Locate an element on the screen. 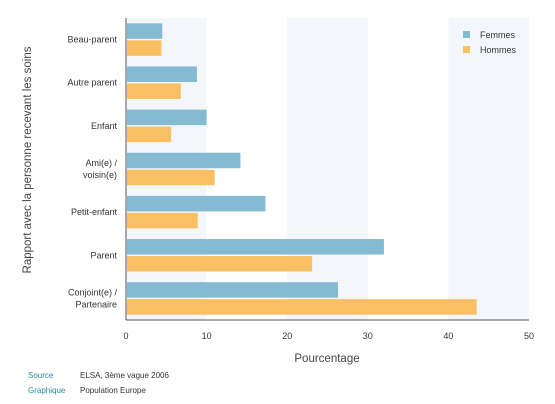 The image size is (555, 404). source-value: ELSA, 3ème vague 2006 is located at coordinates (124, 375).